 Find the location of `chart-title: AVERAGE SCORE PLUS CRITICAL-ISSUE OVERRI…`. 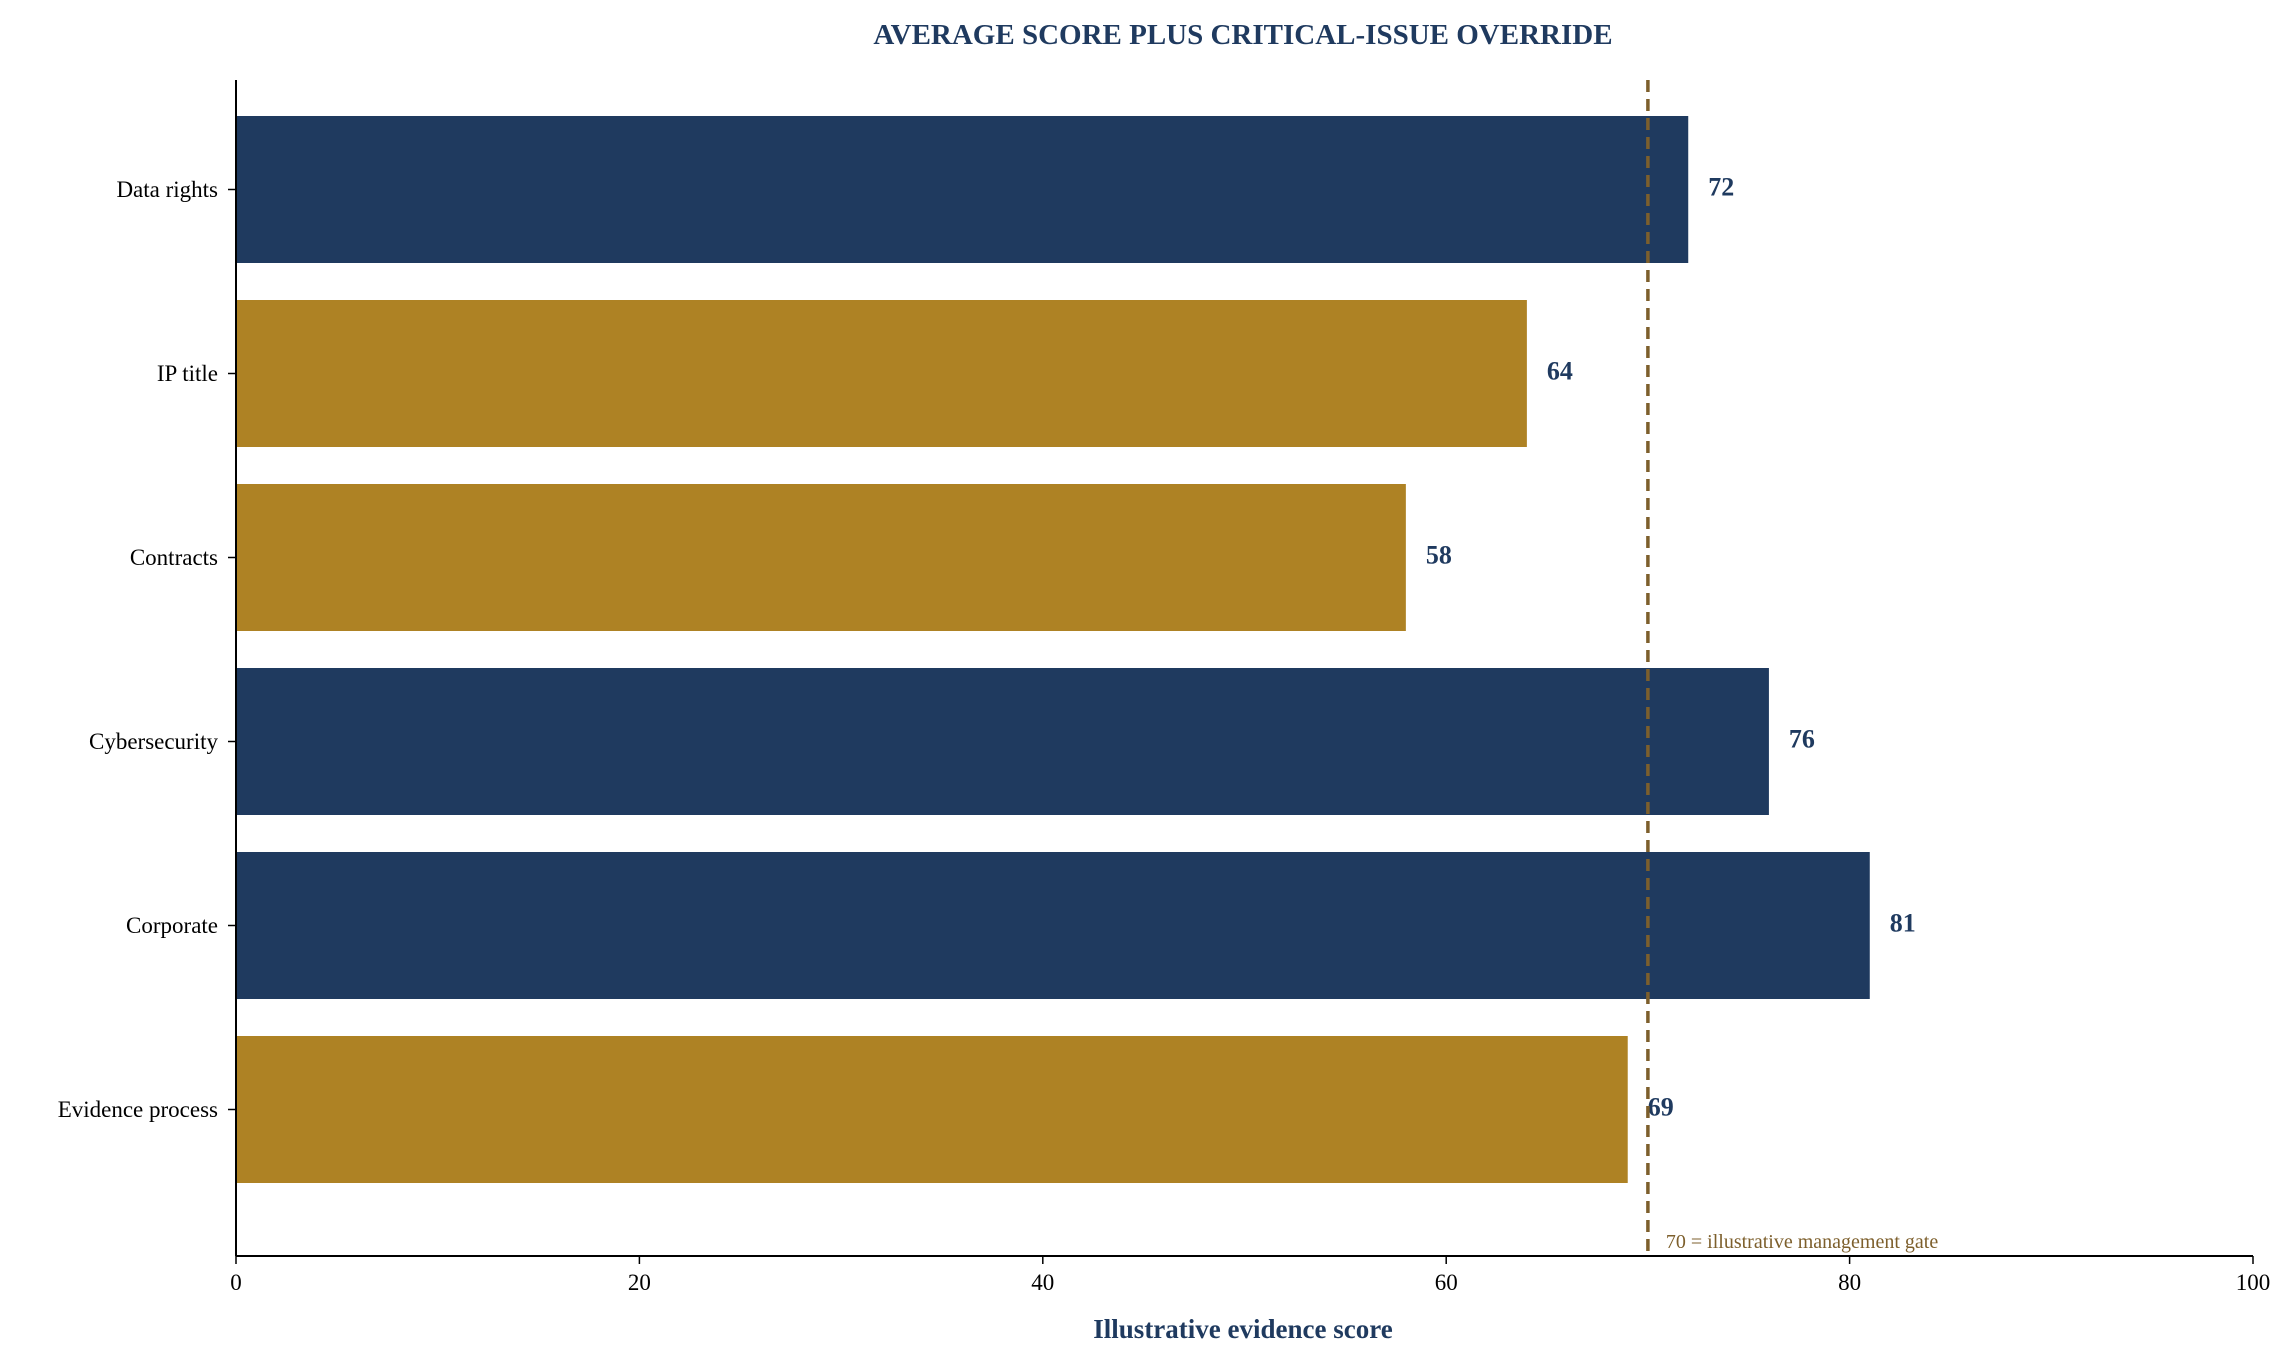

chart-title: AVERAGE SCORE PLUS CRITICAL-ISSUE OVERRI… is located at coordinates (1242, 35).